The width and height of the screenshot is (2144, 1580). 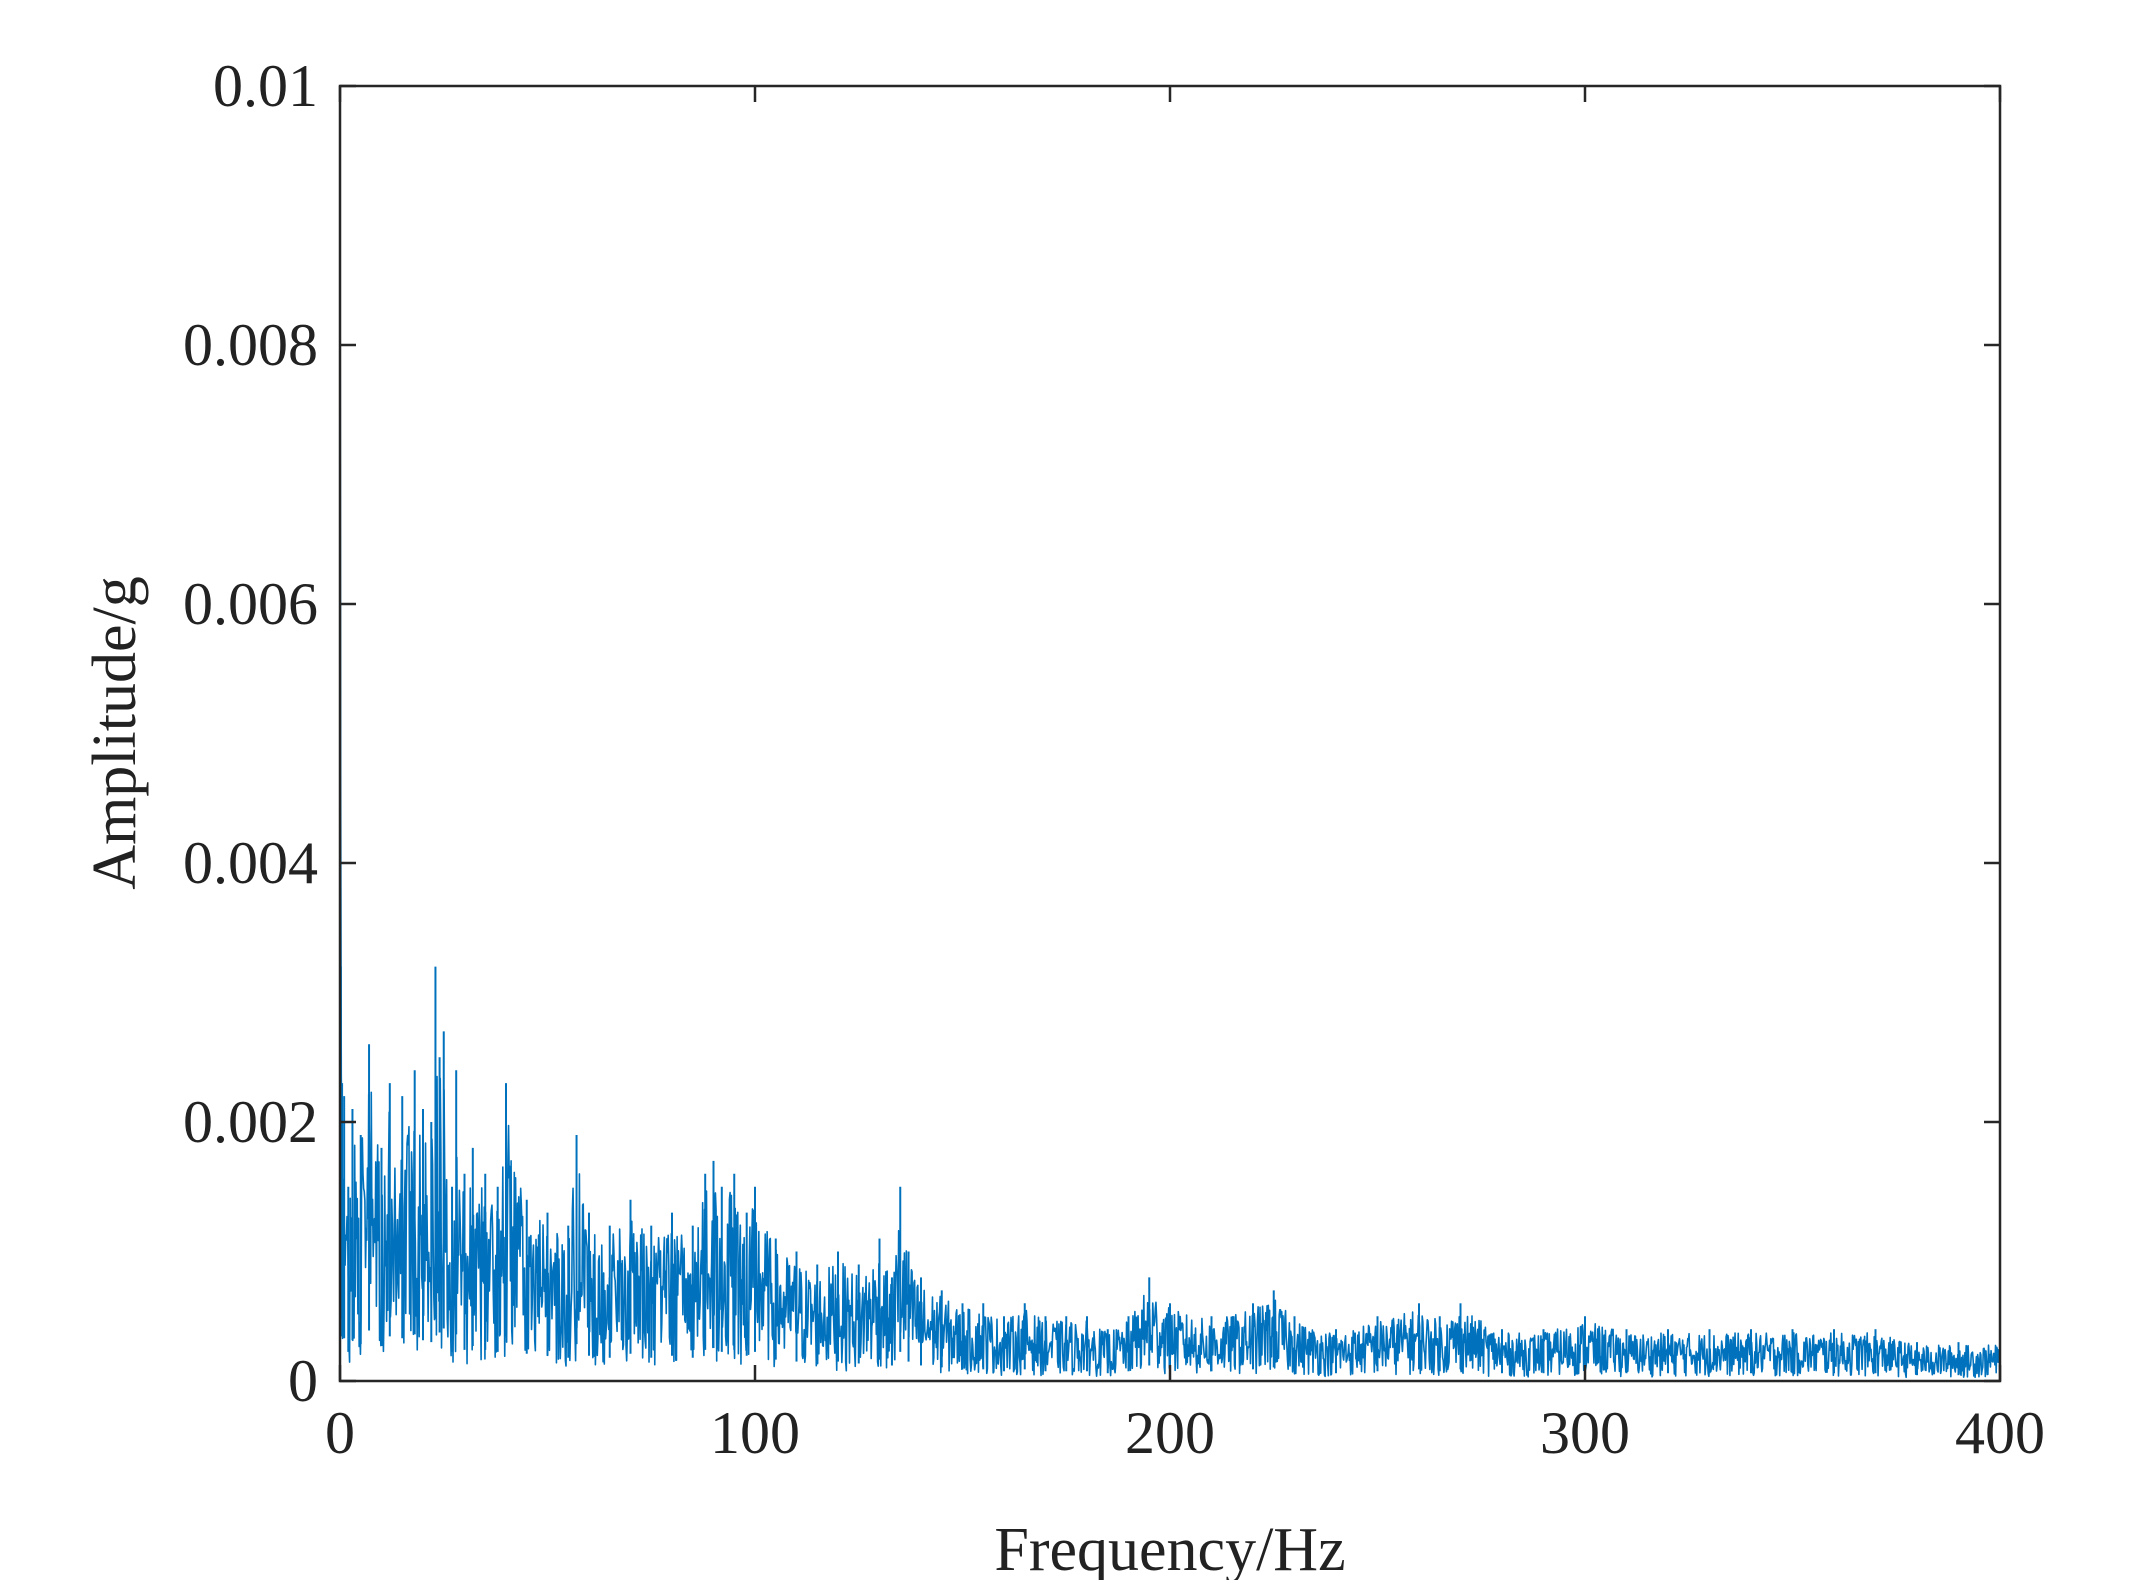 I want to click on y-tick-label-2: 0.004, so click(x=250, y=863).